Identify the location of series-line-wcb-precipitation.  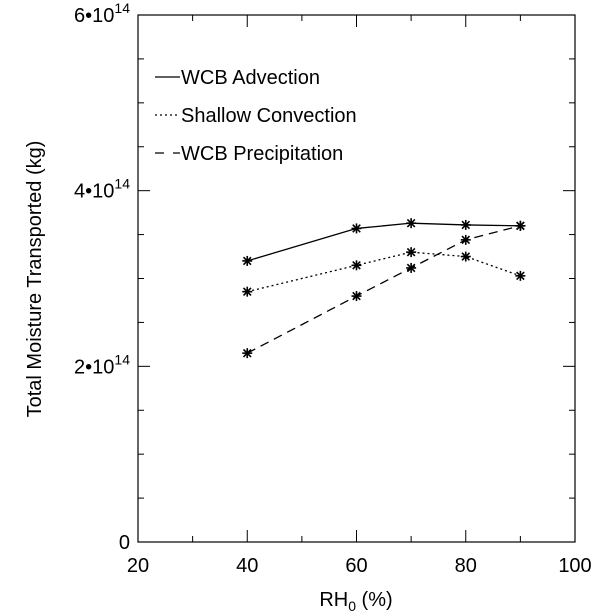
(383, 289).